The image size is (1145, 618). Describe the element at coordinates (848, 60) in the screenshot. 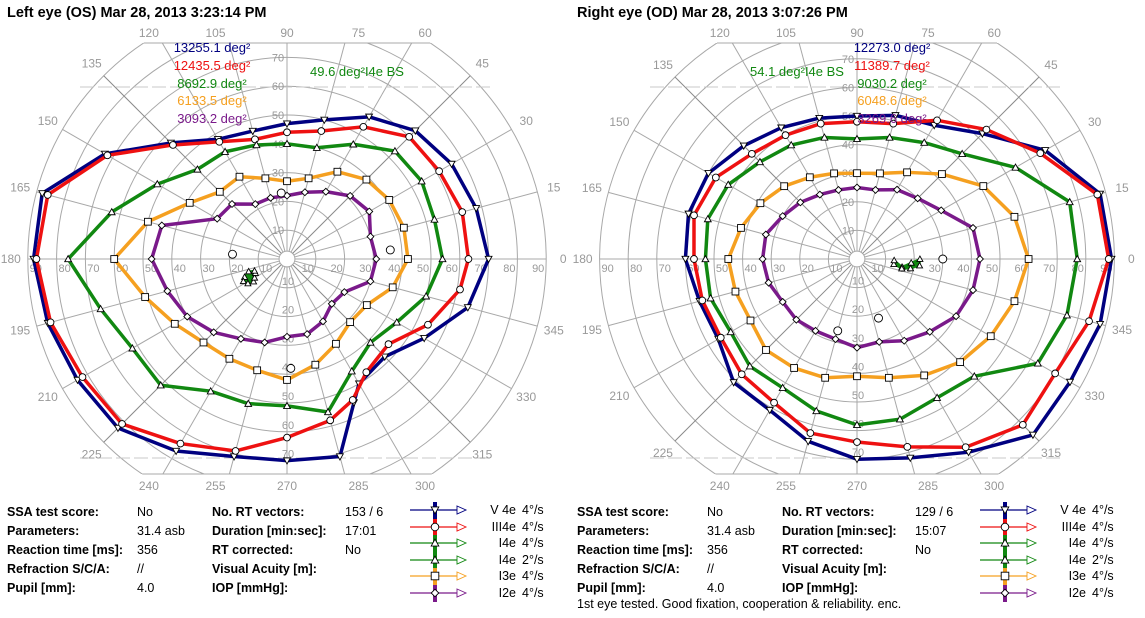

I see `radial-tick-label: 70` at that location.